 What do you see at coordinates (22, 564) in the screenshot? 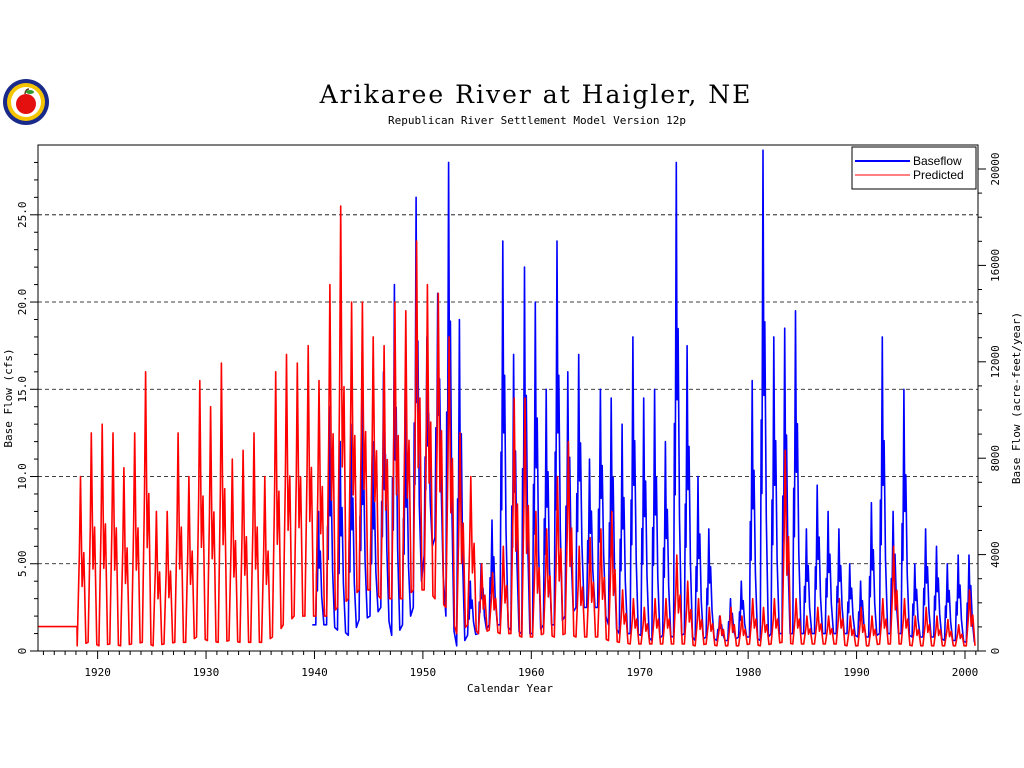
I see `y-tick-label: 5.00` at bounding box center [22, 564].